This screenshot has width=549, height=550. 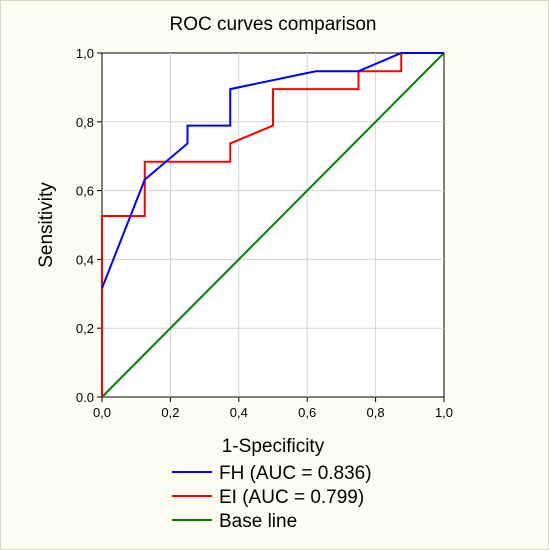 What do you see at coordinates (46, 225) in the screenshot?
I see `y-axis-label: Sensitivity` at bounding box center [46, 225].